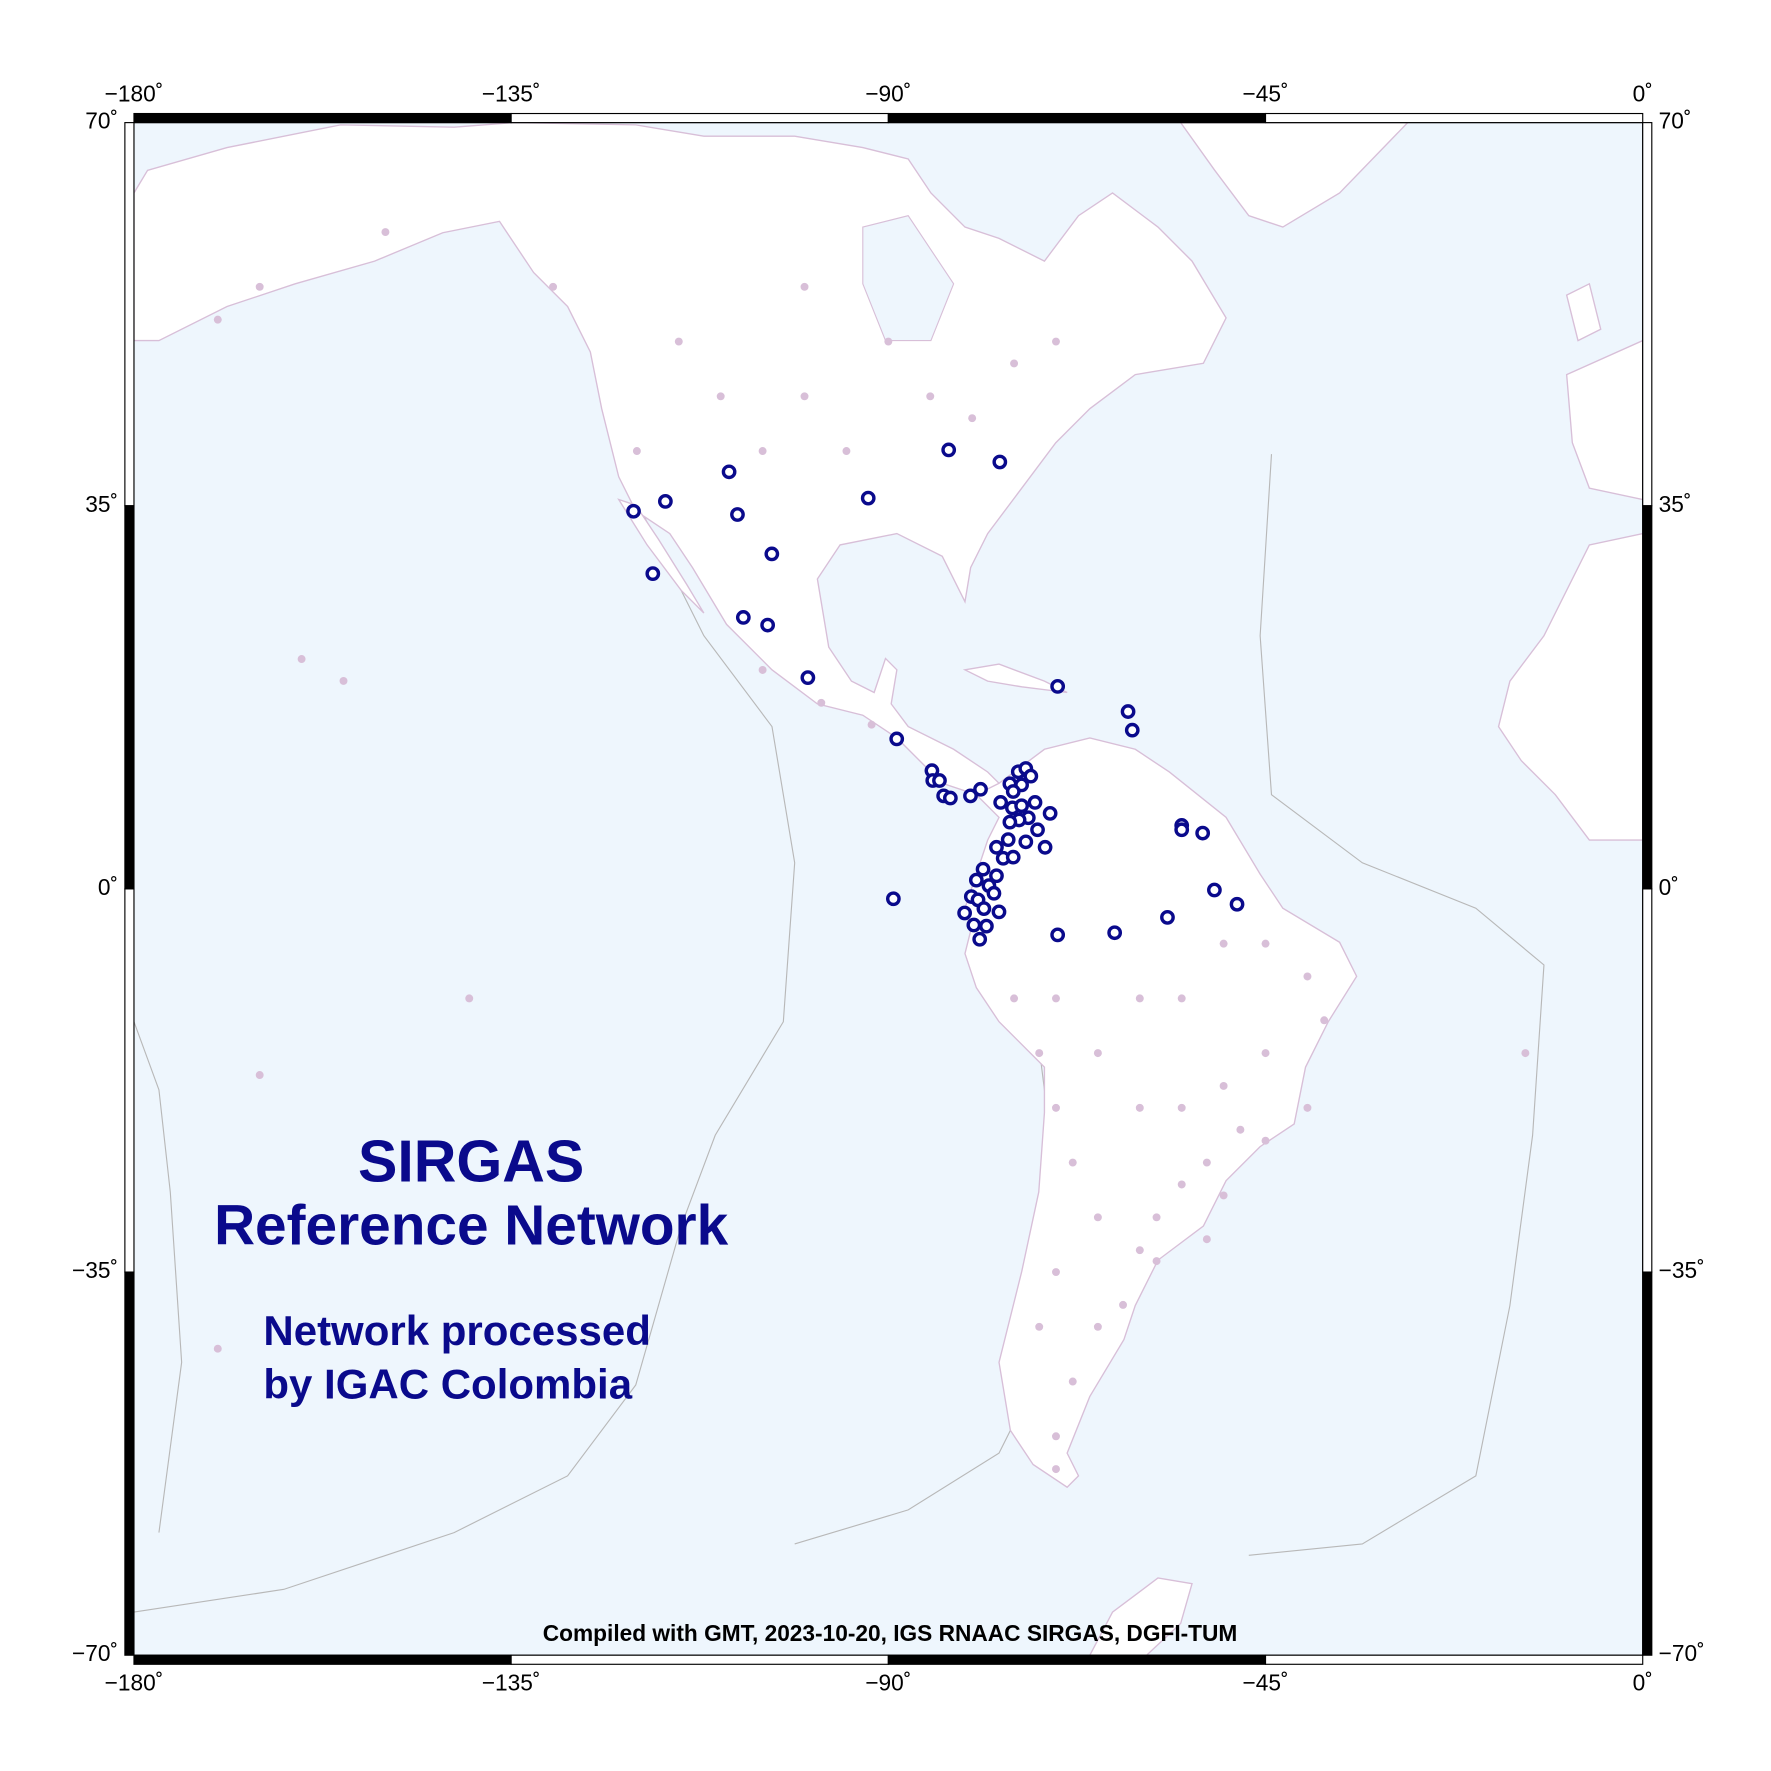  What do you see at coordinates (1396, 1005) in the screenshot?
I see `plate-boundary` at bounding box center [1396, 1005].